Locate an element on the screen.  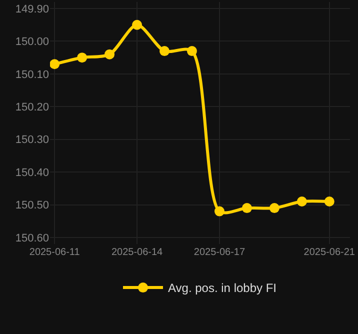
x-tick-label: 2025-06-14 is located at coordinates (137, 252).